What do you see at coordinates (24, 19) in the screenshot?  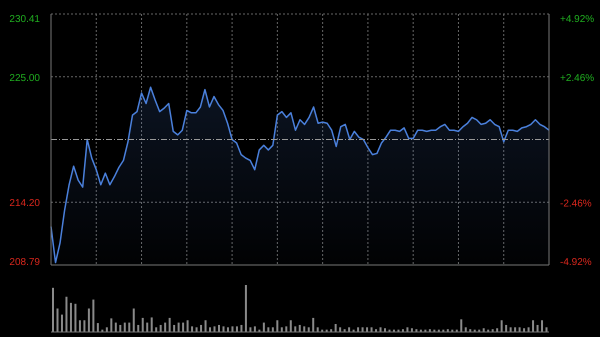 I see `y-tick-label: 230.41` at bounding box center [24, 19].